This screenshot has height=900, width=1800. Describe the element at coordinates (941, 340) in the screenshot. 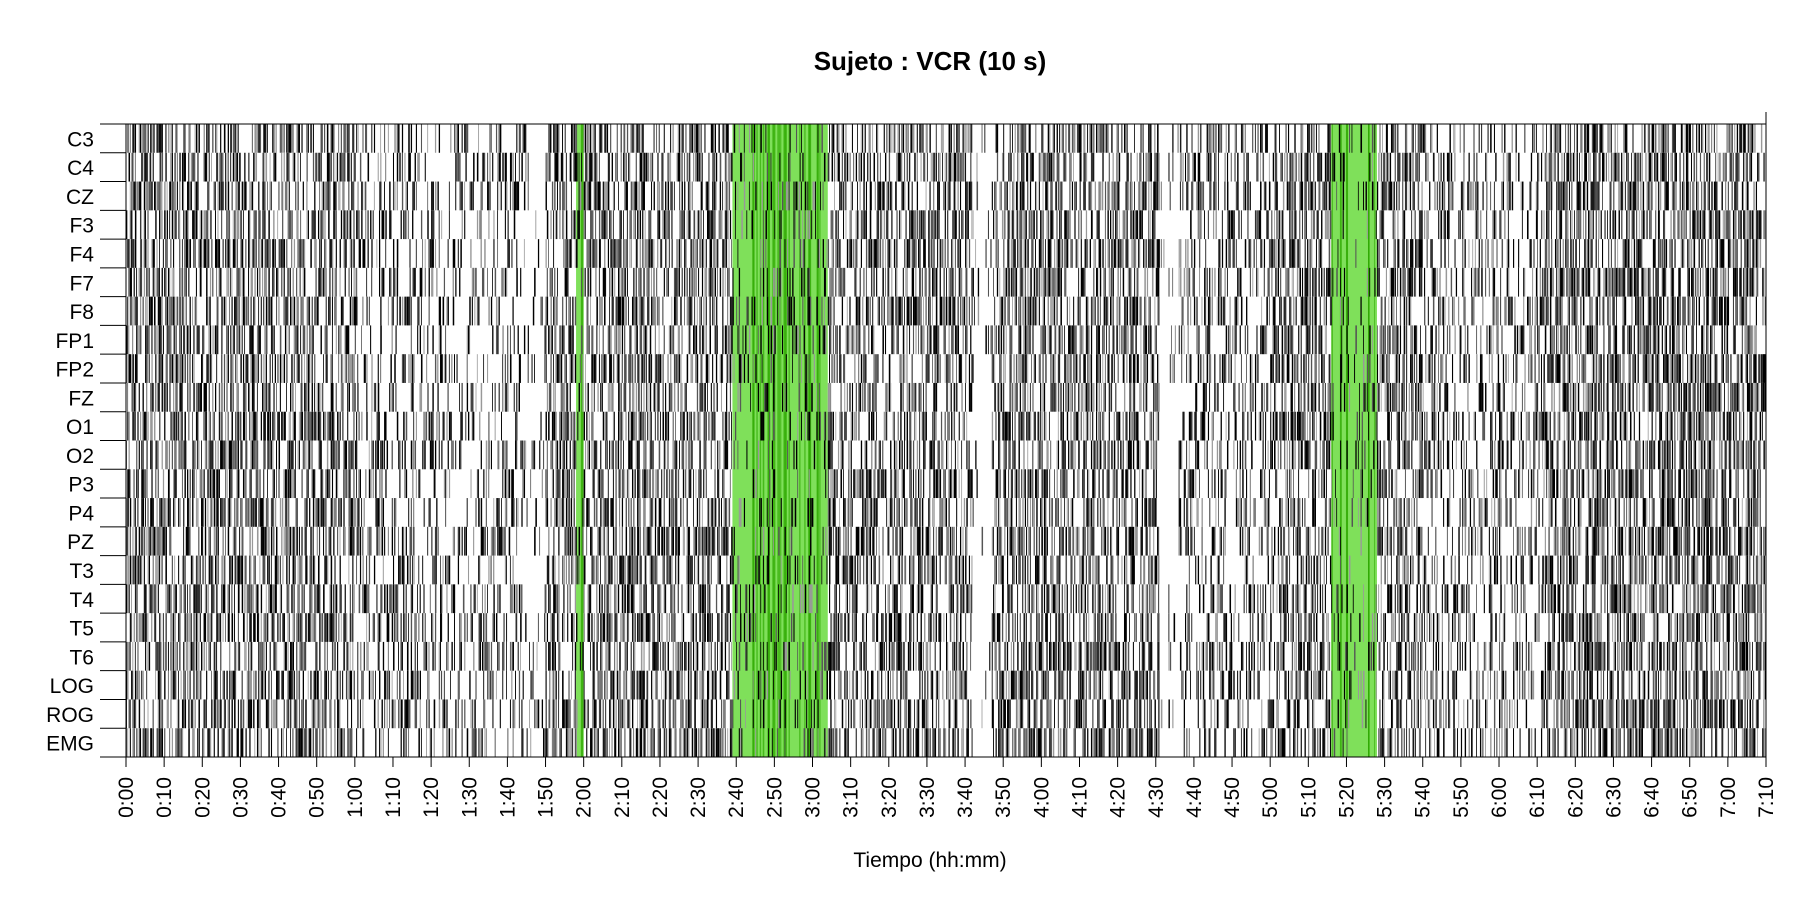

I see `channel-row-fp1` at that location.